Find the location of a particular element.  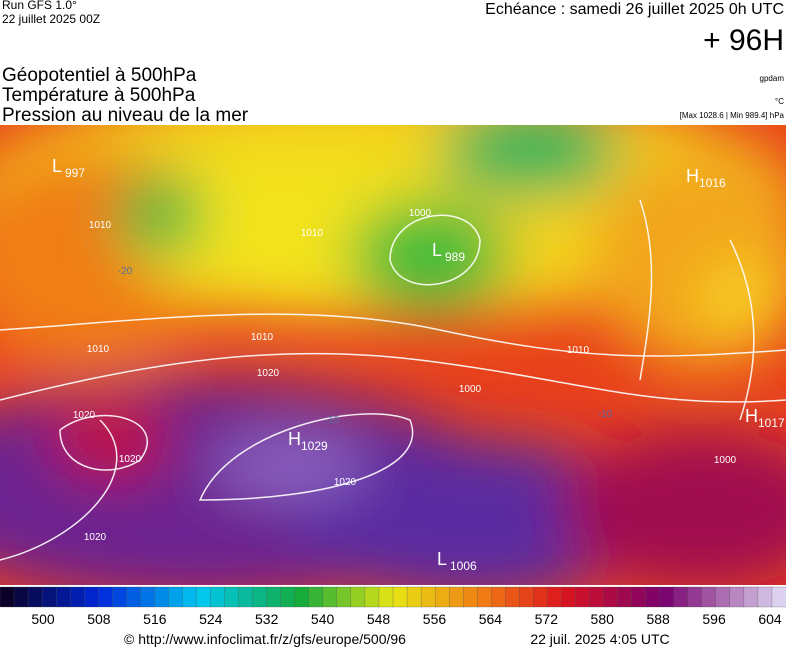

colorbar-label: 540 is located at coordinates (323, 619).